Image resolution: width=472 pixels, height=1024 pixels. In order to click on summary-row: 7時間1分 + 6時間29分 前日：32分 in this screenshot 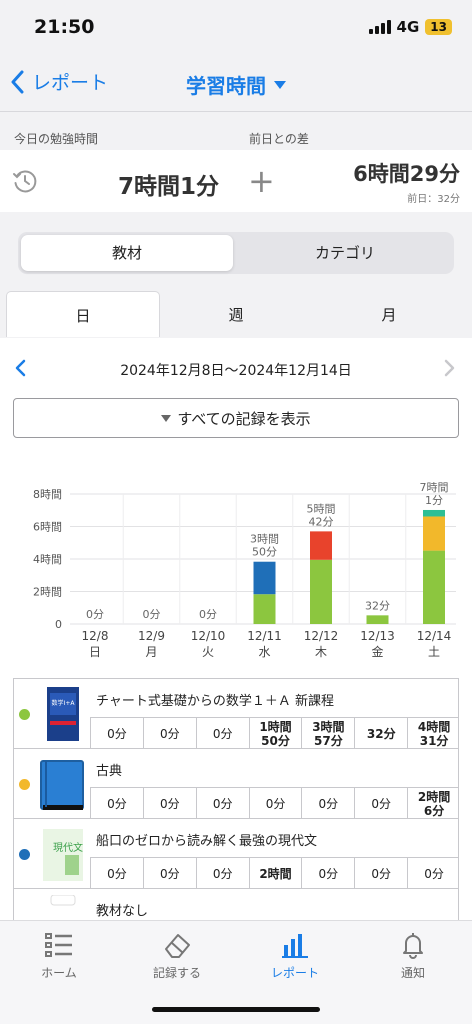, I will do `click(236, 181)`.